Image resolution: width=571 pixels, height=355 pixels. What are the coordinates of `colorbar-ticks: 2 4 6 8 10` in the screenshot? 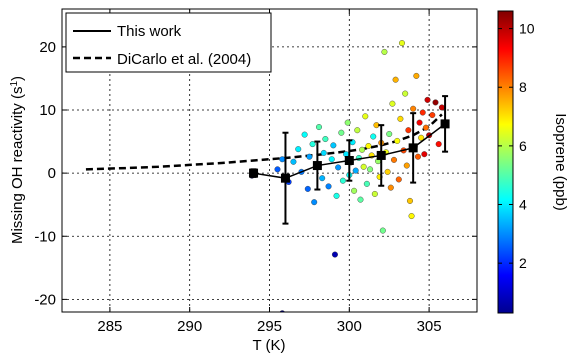 It's located at (516, 146).